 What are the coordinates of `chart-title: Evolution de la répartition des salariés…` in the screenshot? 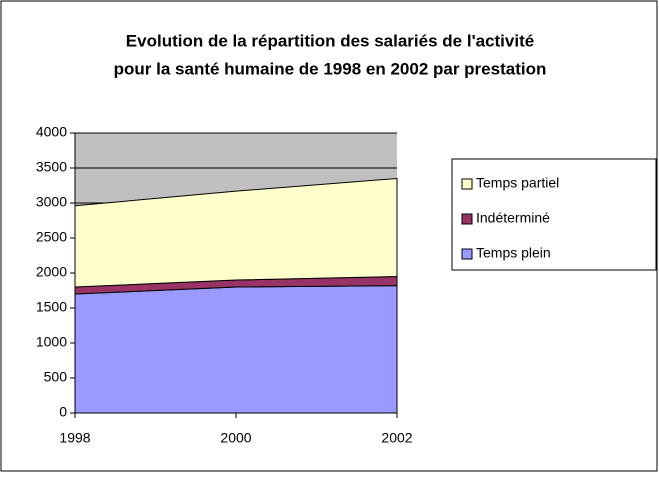 It's located at (330, 40).